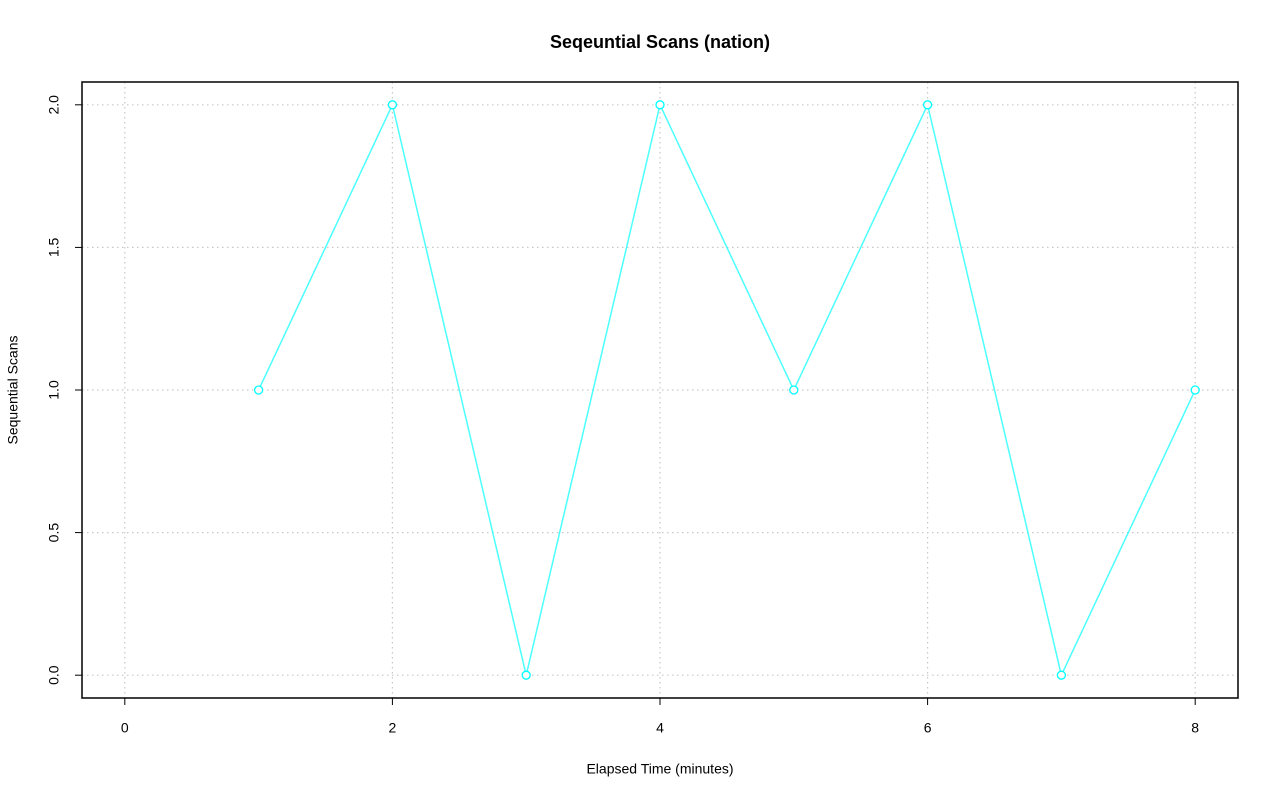  I want to click on x-tick-label: 0, so click(125, 728).